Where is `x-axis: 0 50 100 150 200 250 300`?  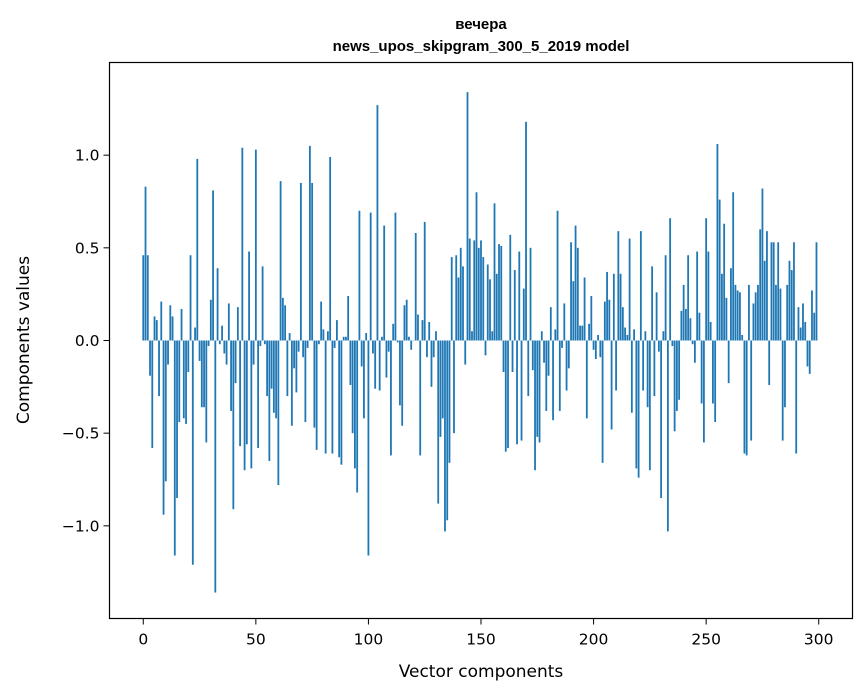 x-axis: 0 50 100 150 200 250 300 is located at coordinates (486, 633).